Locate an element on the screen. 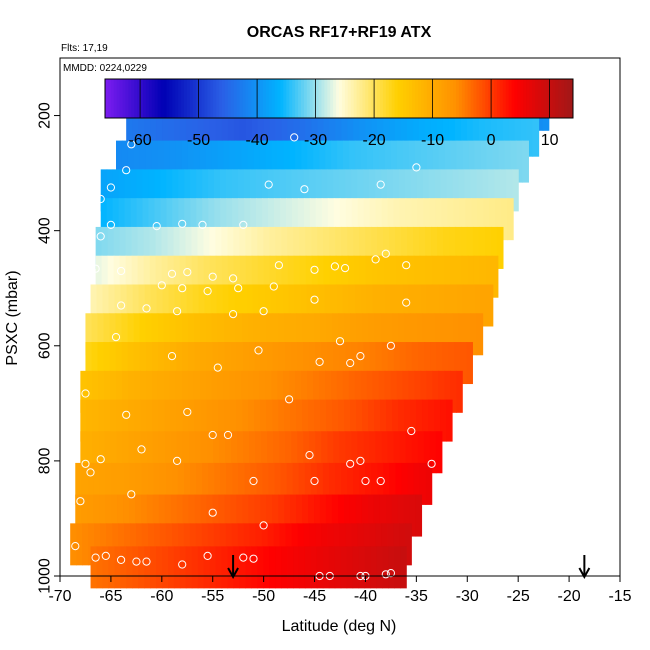 Image resolution: width=650 pixels, height=650 pixels. x-axis-label: Latitude (deg N) is located at coordinates (339, 626).